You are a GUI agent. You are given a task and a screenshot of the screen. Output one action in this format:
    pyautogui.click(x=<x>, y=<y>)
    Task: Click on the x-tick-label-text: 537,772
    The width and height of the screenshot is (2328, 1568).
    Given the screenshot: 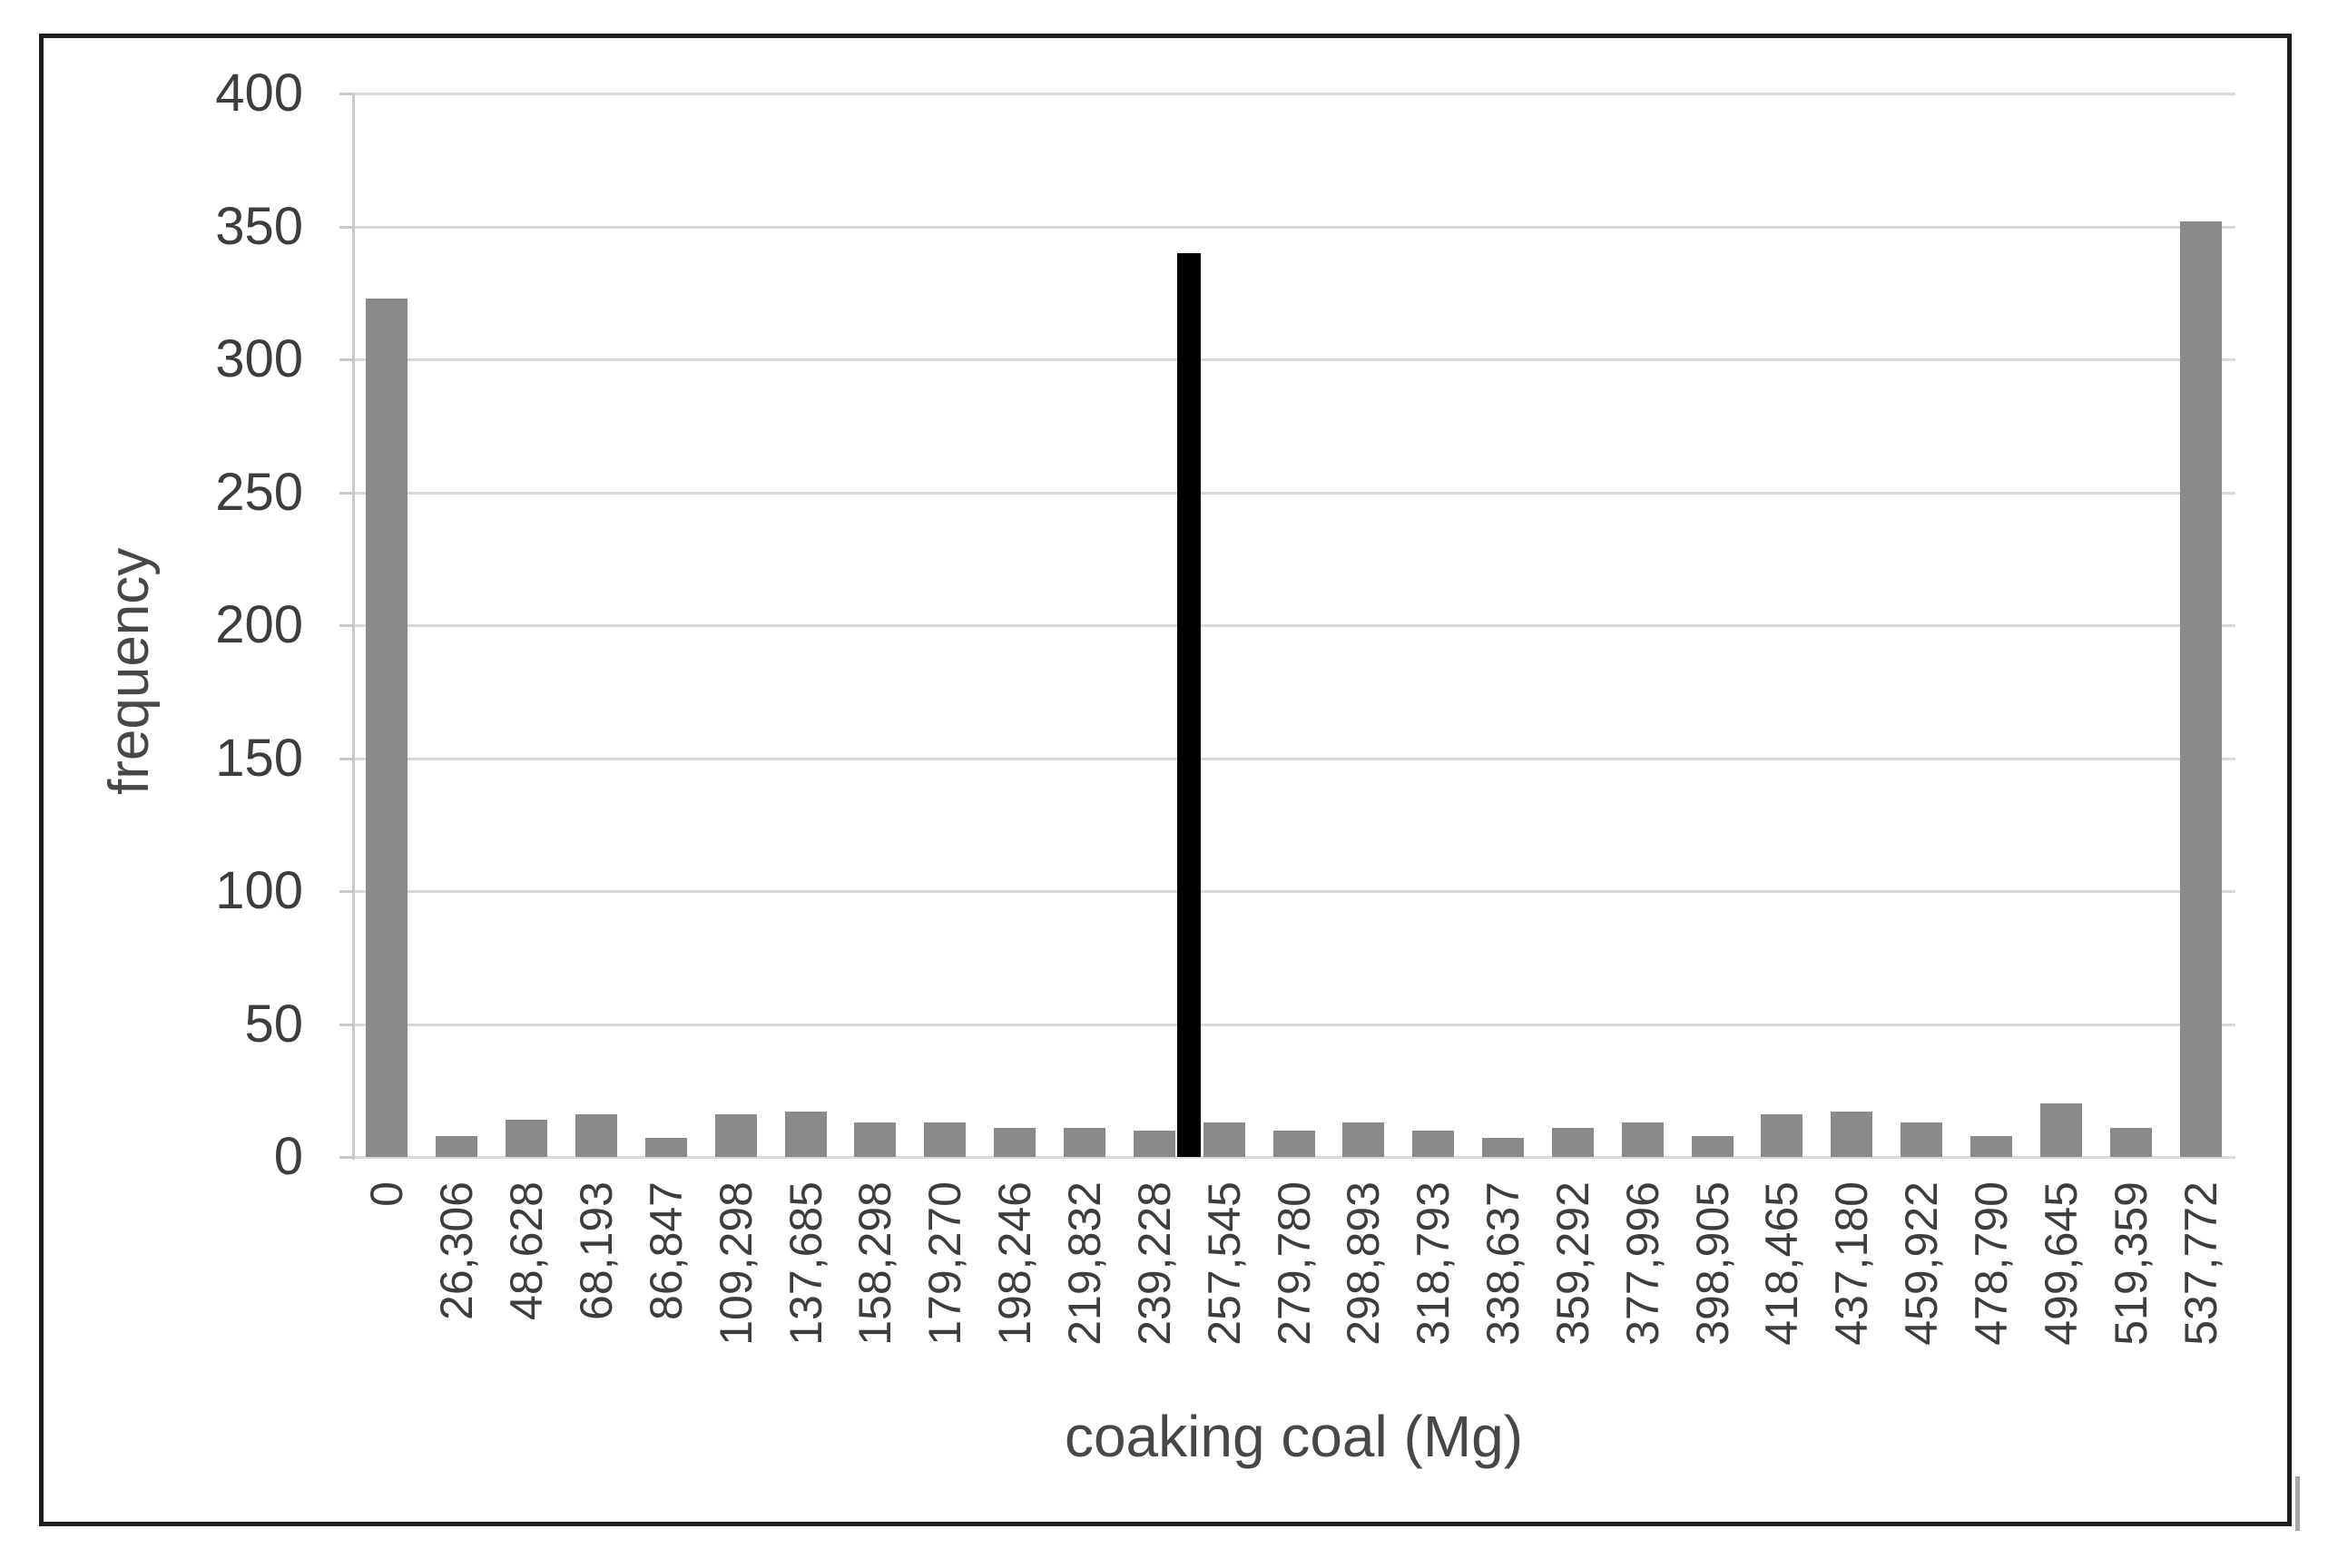 What is the action you would take?
    pyautogui.click(x=2200, y=1263)
    